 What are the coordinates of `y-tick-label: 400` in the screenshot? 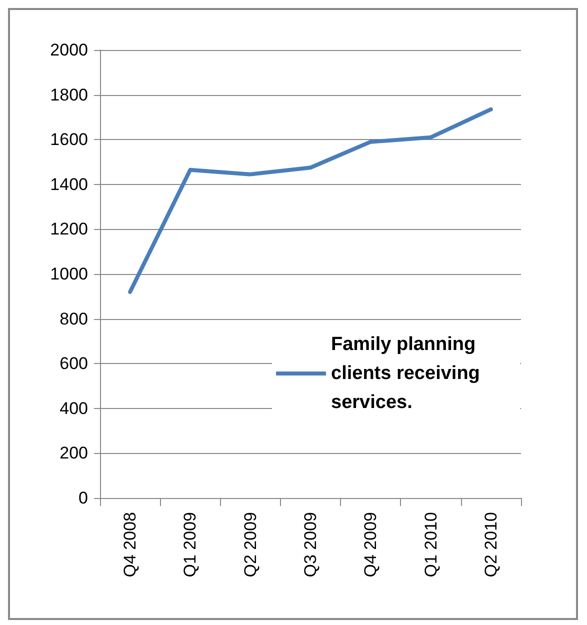 It's located at (74, 408).